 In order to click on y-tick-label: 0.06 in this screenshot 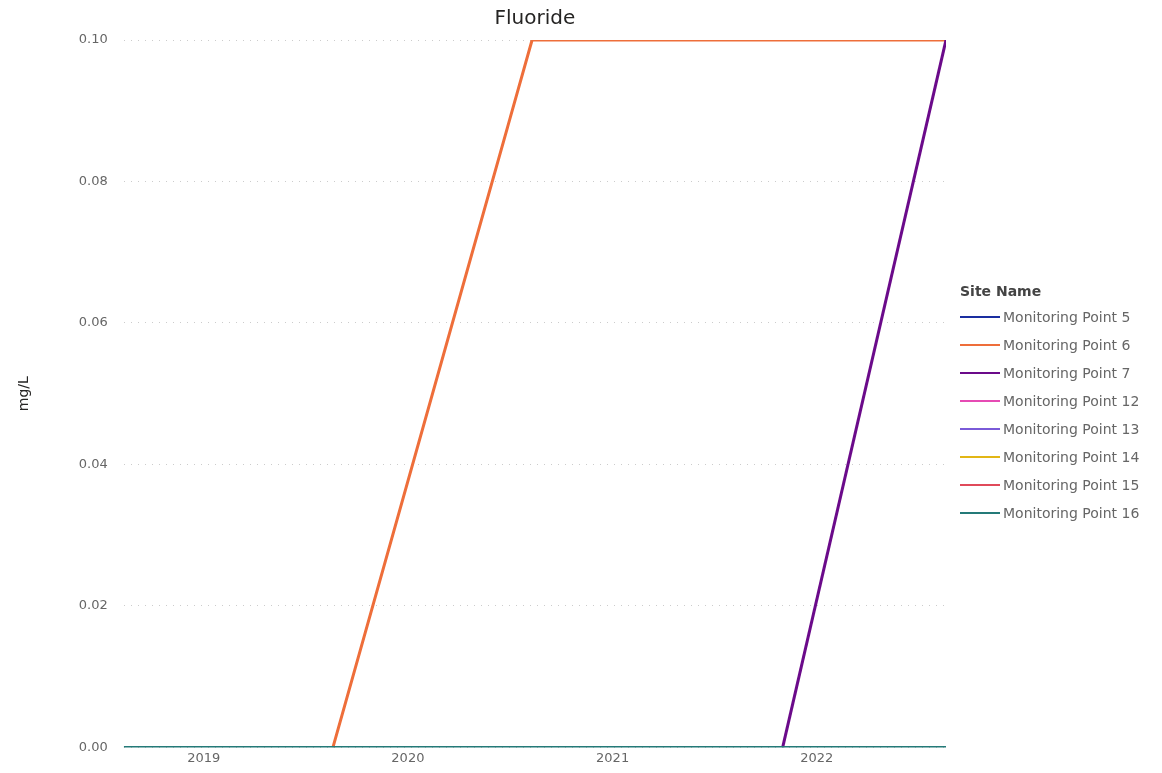, I will do `click(93, 322)`.